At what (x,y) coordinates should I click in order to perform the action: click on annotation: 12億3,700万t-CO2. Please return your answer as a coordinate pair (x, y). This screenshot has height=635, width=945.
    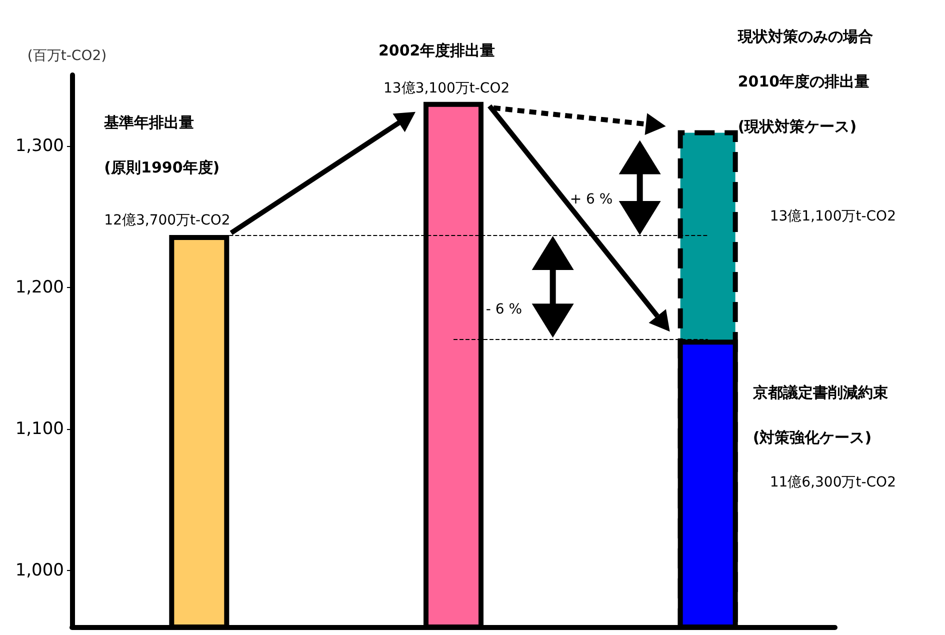
    Looking at the image, I should click on (167, 220).